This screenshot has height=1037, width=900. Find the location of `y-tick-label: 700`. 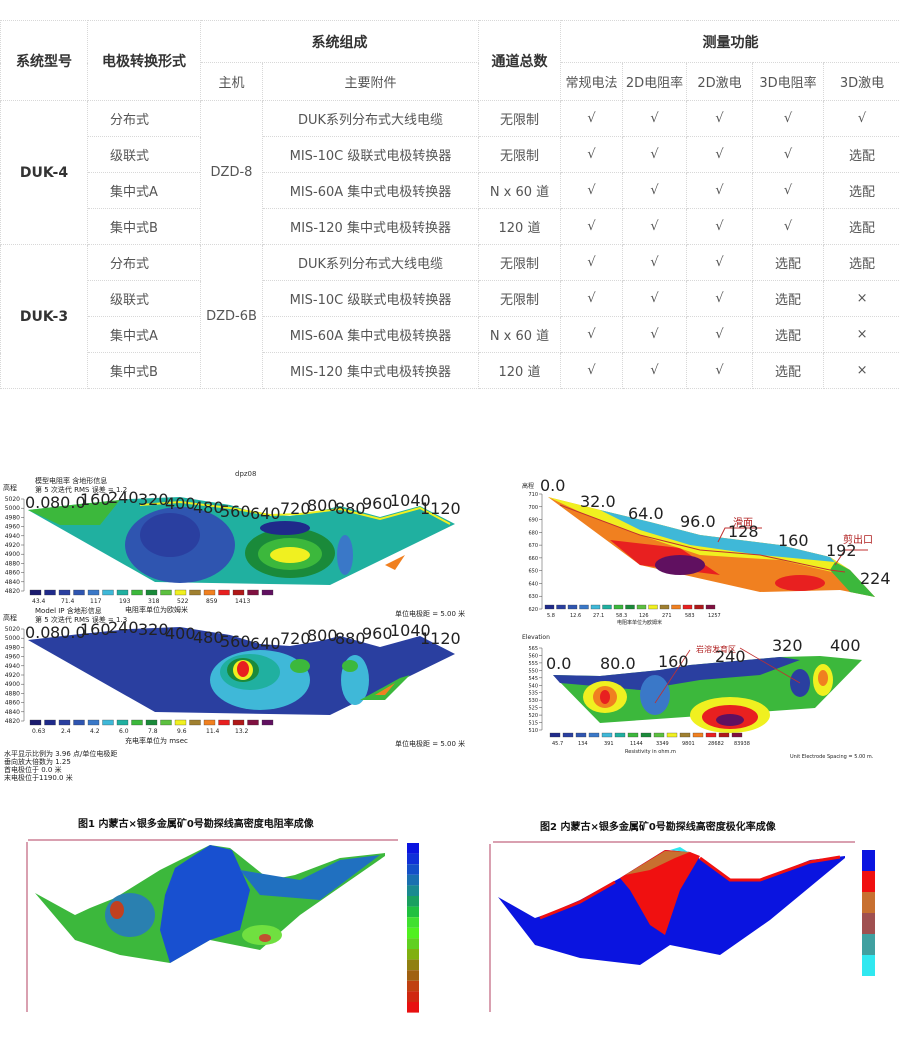

y-tick-label: 700 is located at coordinates (533, 508).